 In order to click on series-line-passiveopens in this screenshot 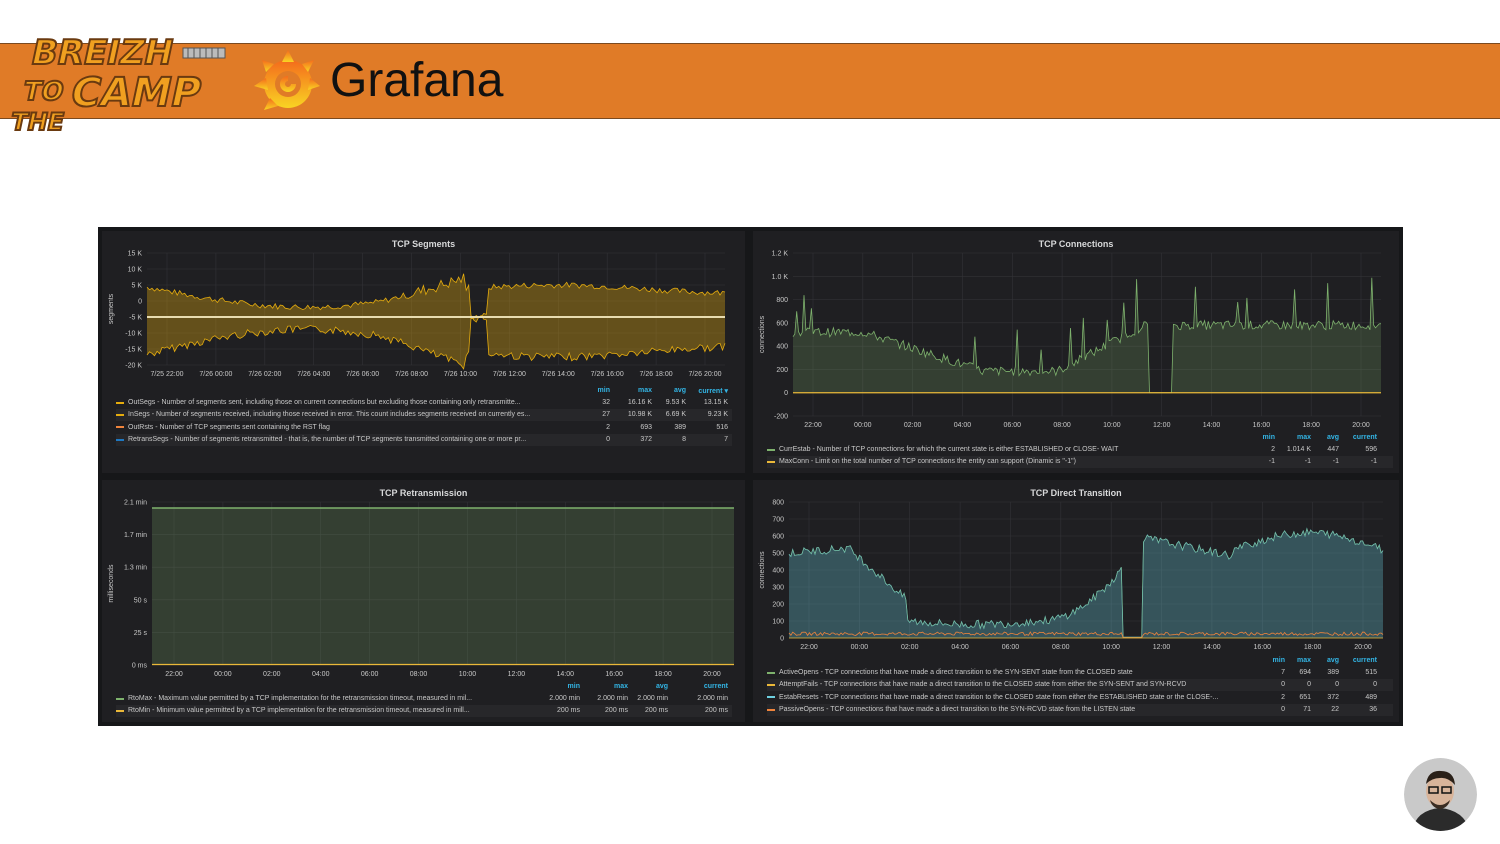, I will do `click(1086, 635)`.